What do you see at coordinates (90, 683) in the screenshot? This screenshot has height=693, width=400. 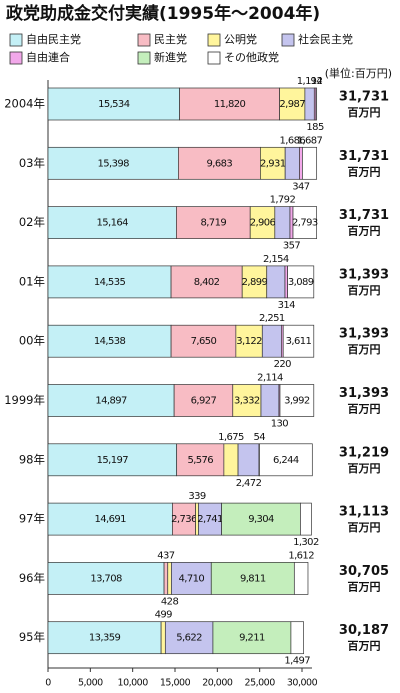 I see `x-tick-label: 5,000` at bounding box center [90, 683].